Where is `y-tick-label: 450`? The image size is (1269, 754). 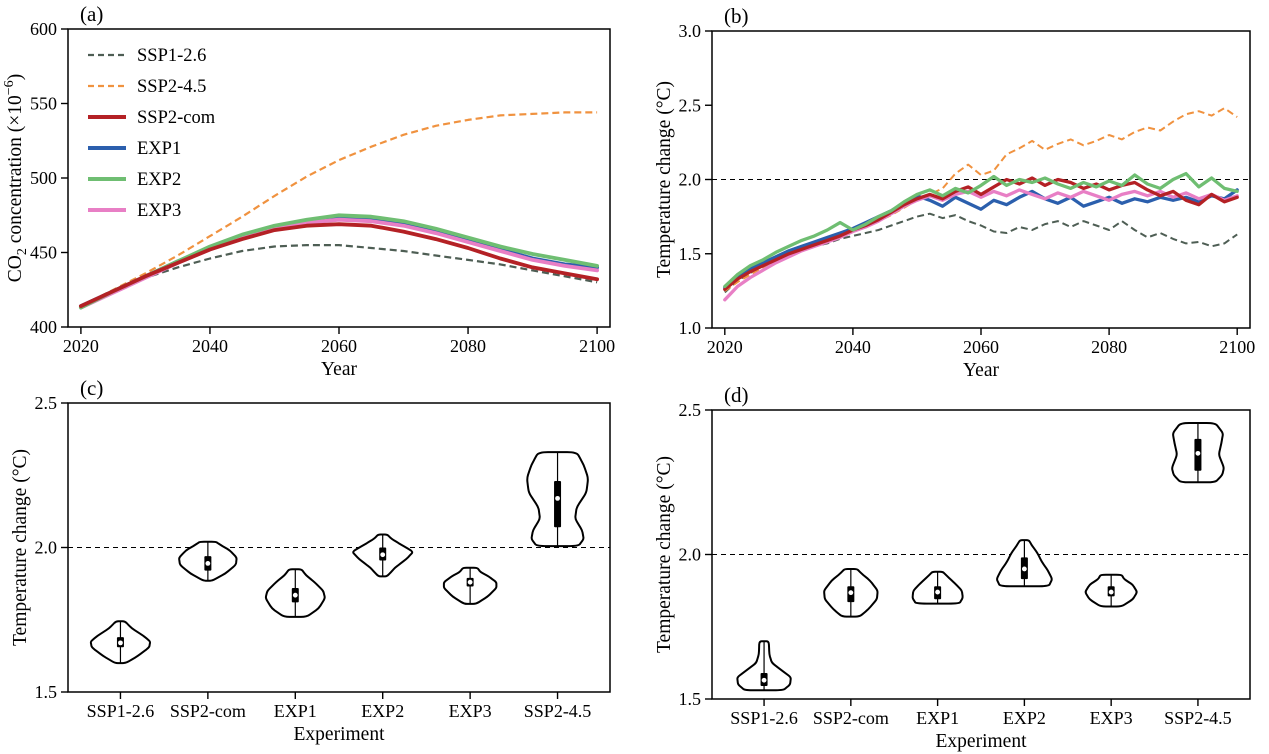
y-tick-label: 450 is located at coordinates (43, 253).